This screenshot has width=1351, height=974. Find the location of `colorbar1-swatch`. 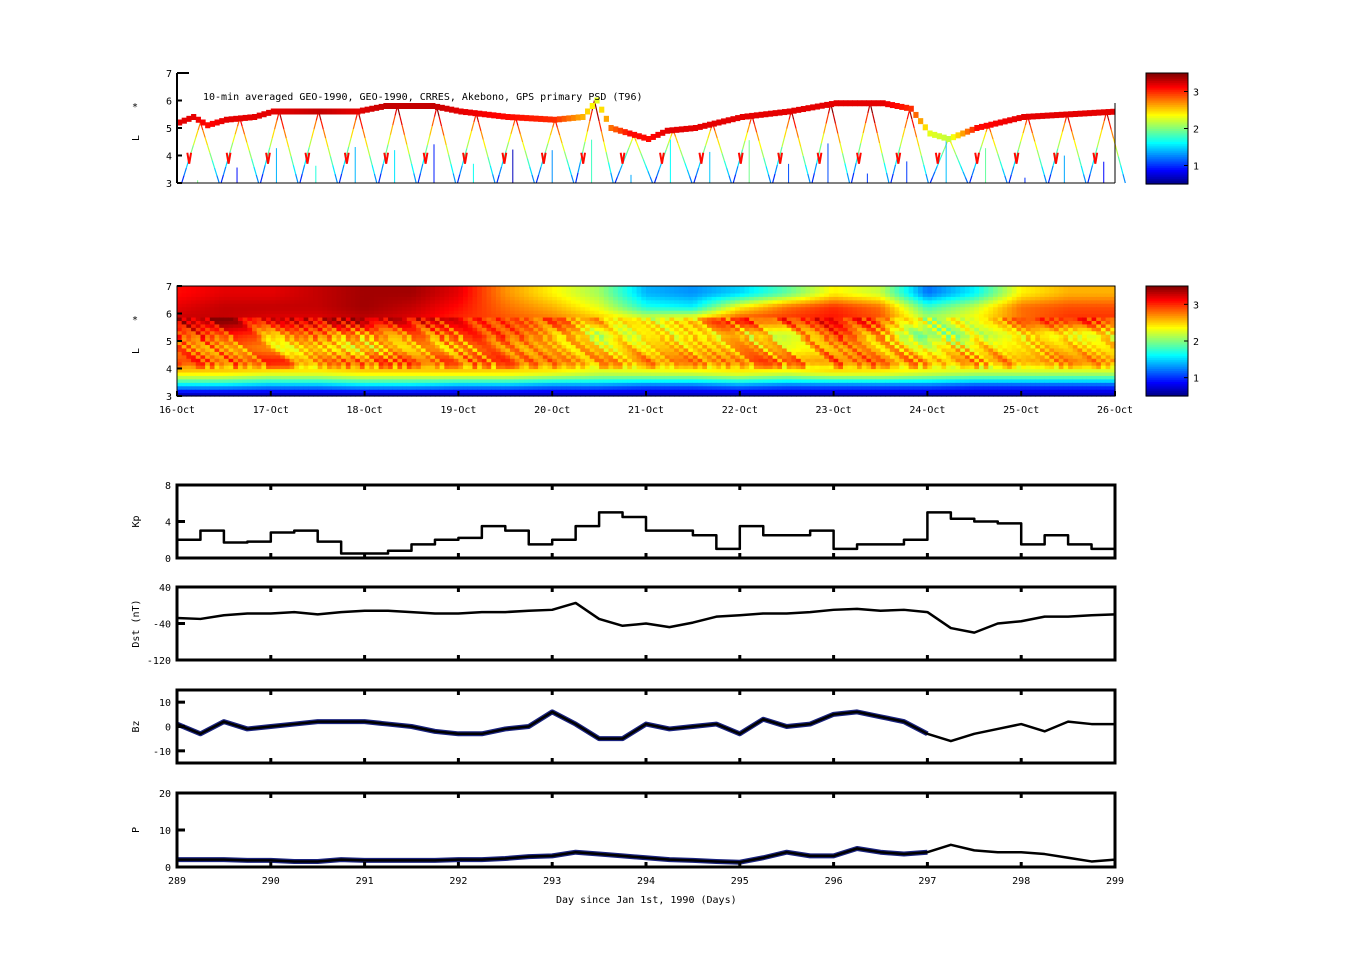

colorbar1-swatch is located at coordinates (1167, 181).